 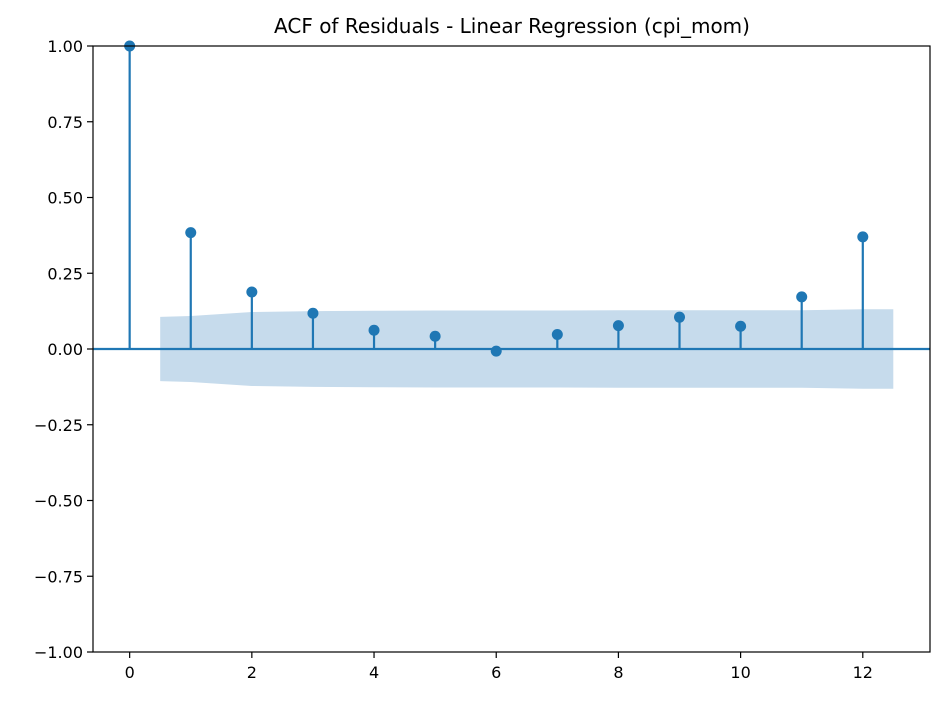 I want to click on y-tick-label: −1.00, so click(x=58, y=652).